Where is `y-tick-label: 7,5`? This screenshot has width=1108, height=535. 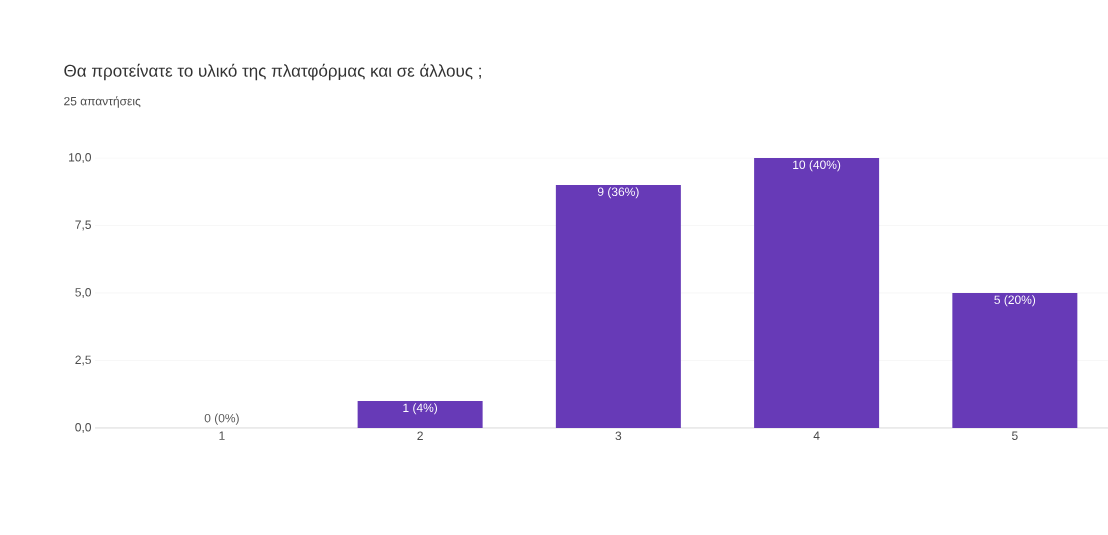 y-tick-label: 7,5 is located at coordinates (83, 225).